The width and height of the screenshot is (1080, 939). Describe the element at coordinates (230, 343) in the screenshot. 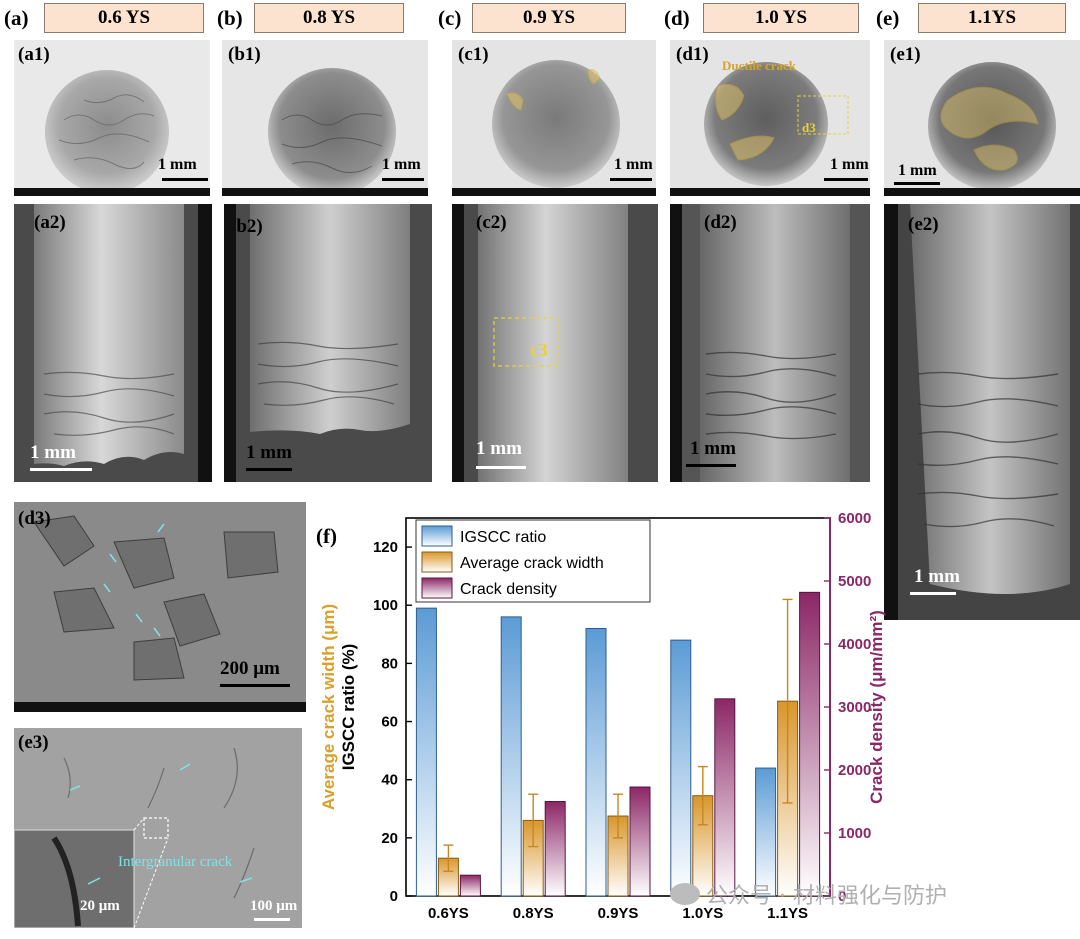

I see `info-bar-b2` at that location.